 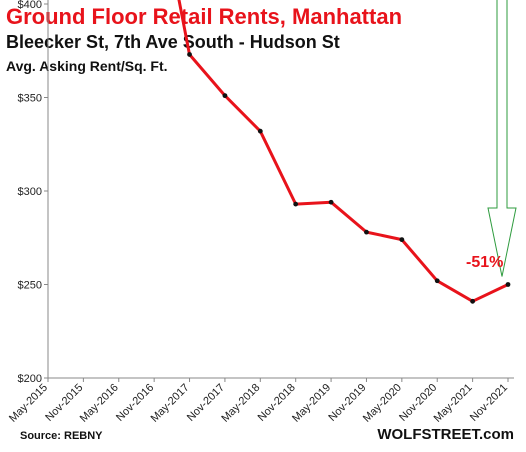 I want to click on x-tick-label: Nov-2021, so click(x=489, y=403).